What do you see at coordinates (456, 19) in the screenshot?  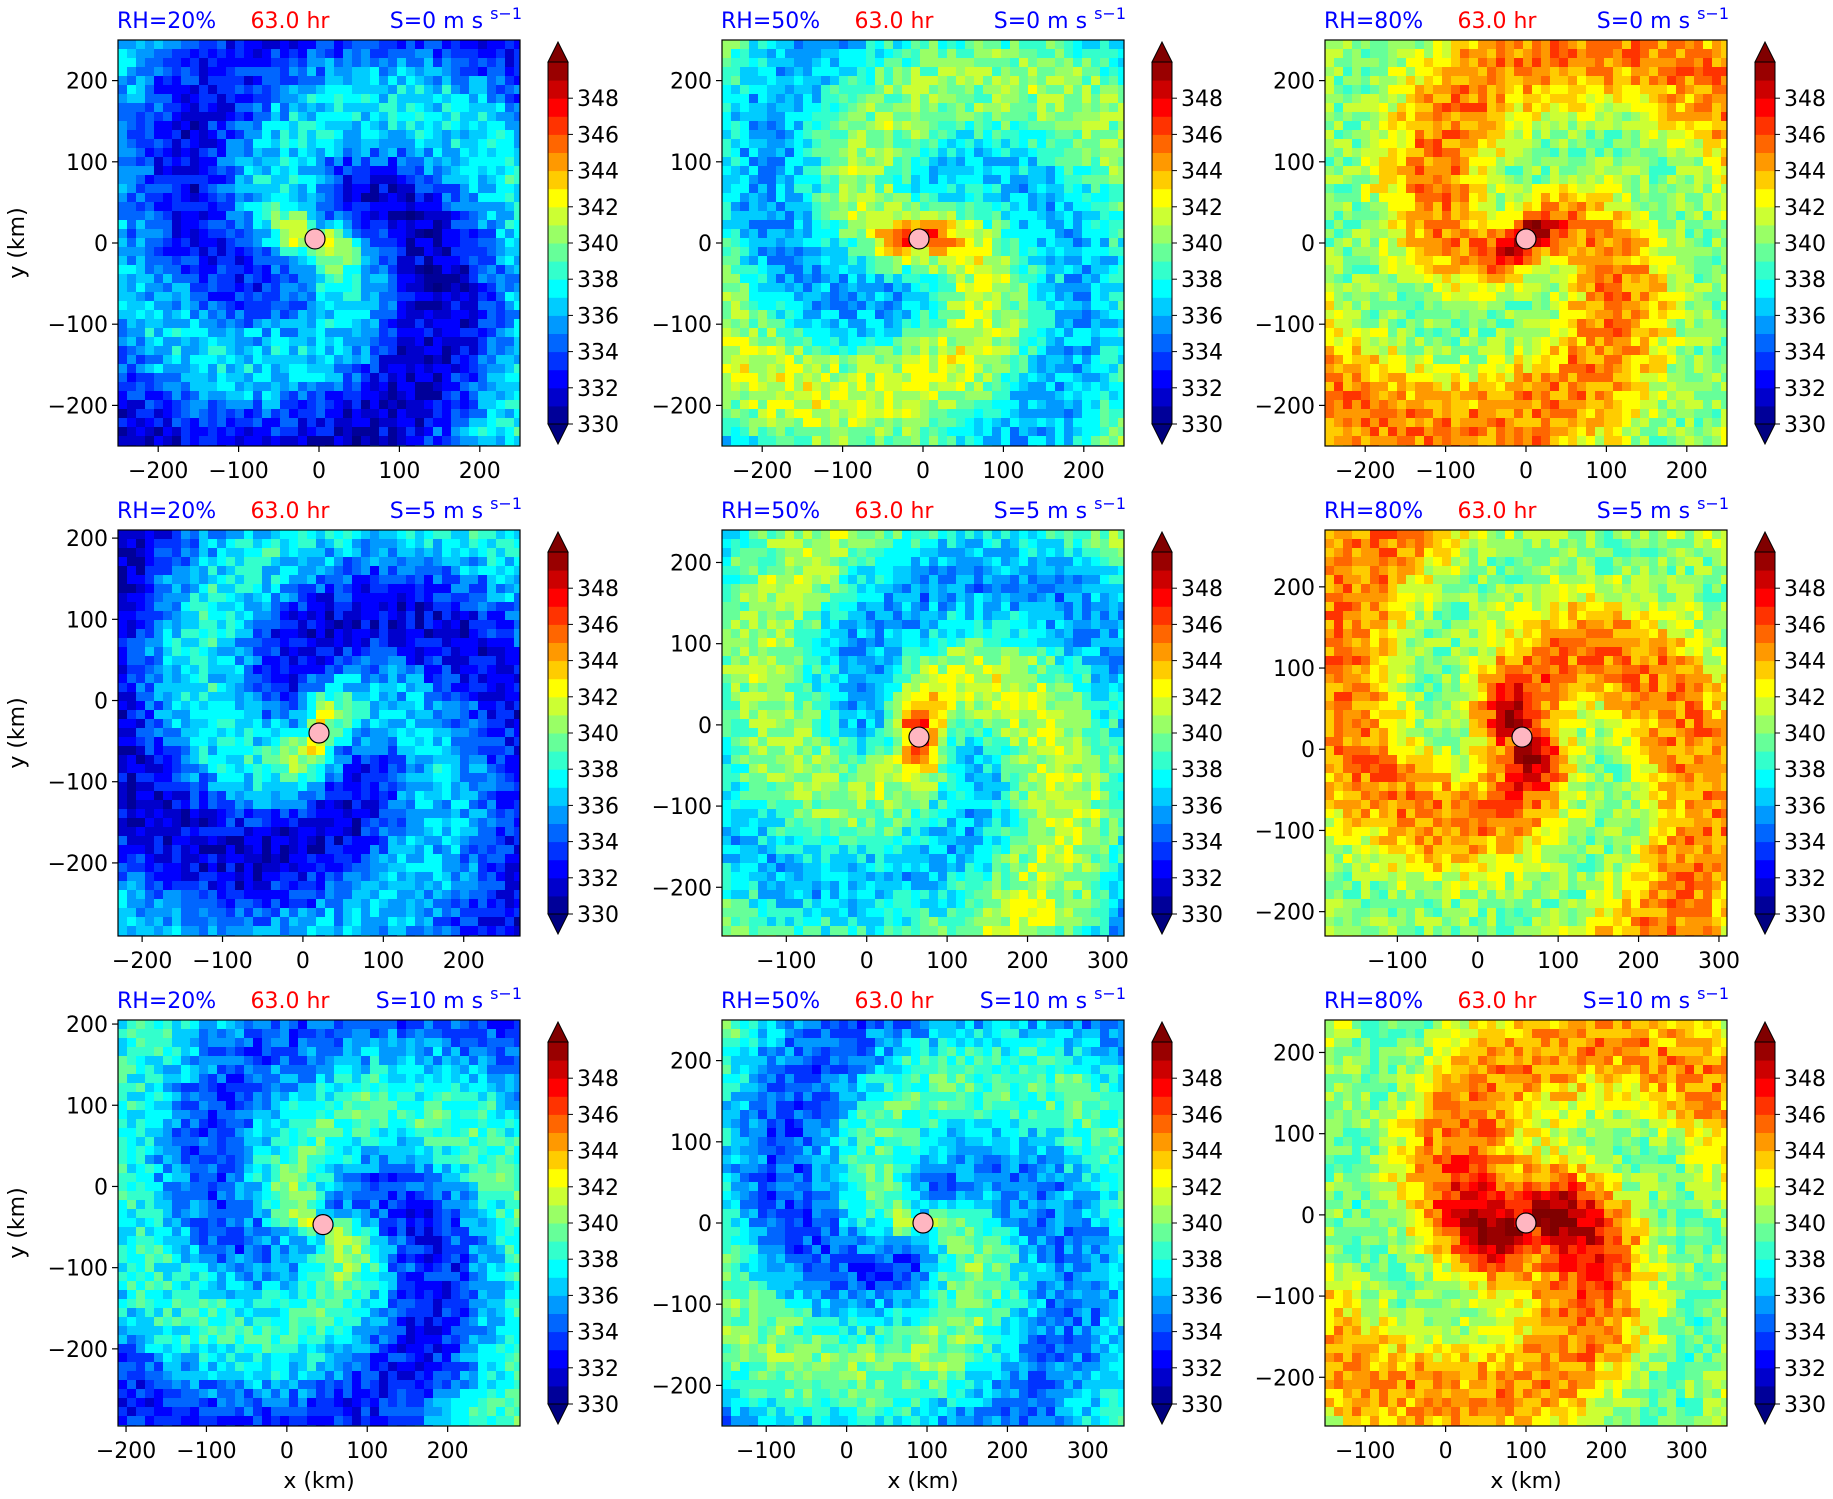 I see `panel-title-shear: S=0 m s s−1` at bounding box center [456, 19].